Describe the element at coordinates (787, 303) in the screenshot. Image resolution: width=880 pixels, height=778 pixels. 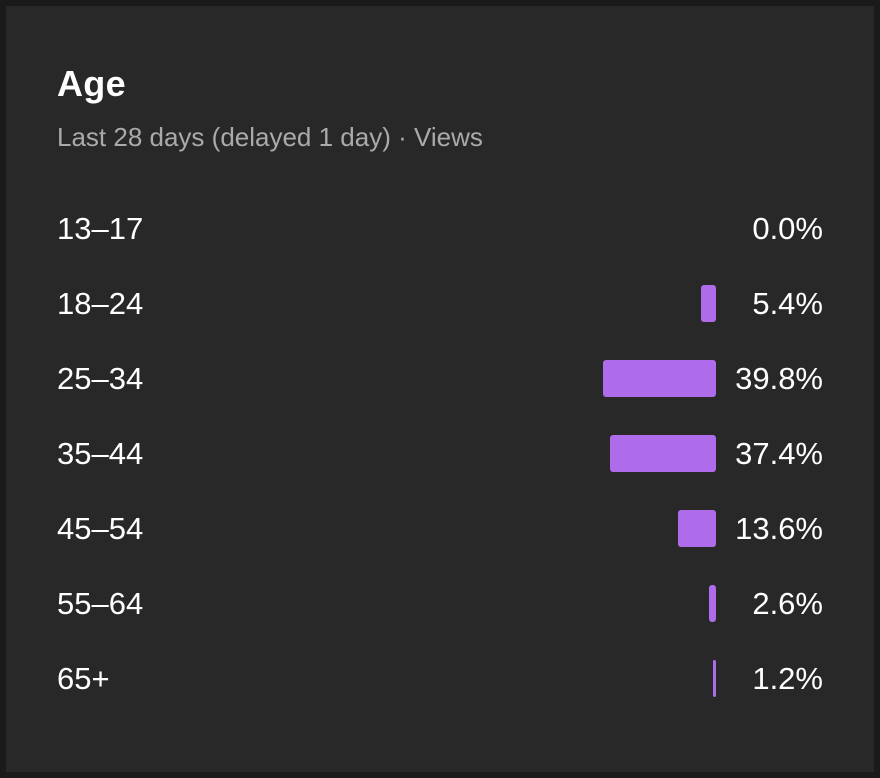
I see `age-percent-label: 5.4%` at that location.